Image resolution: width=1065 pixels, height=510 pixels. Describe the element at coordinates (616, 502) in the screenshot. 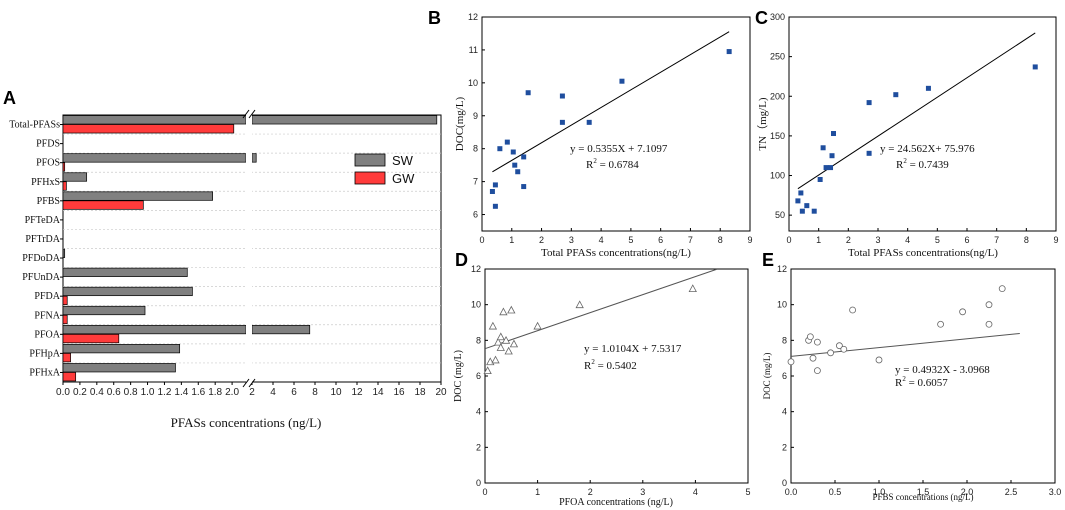

I see `x-axis-label: PFOA concentrations (ng/L)` at that location.